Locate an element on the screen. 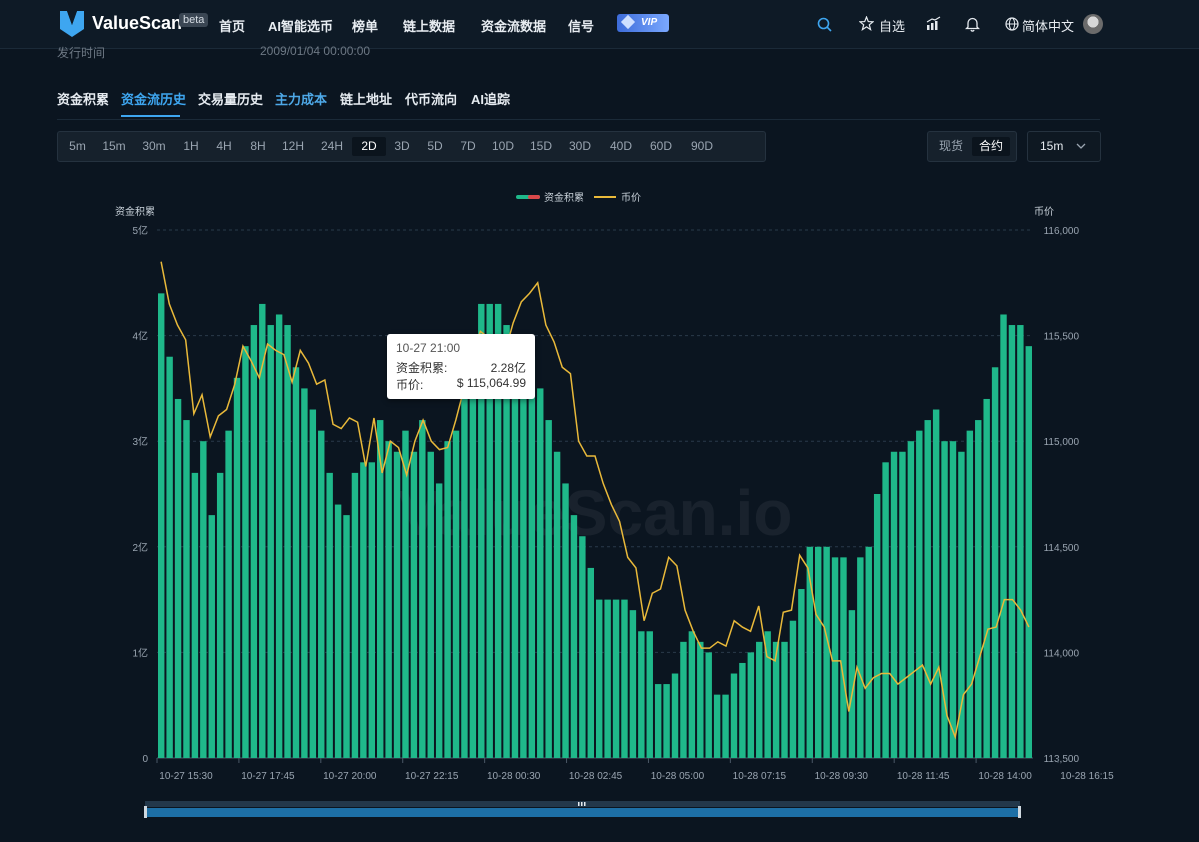  tab-volume-history: 交易量历史 is located at coordinates (231, 99).